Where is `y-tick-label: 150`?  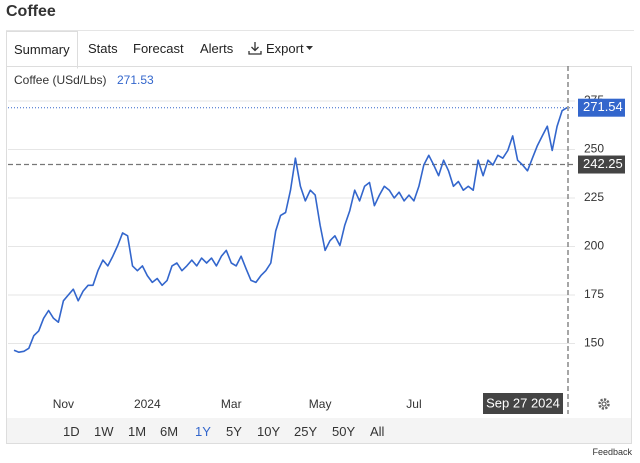
y-tick-label: 150 is located at coordinates (594, 343).